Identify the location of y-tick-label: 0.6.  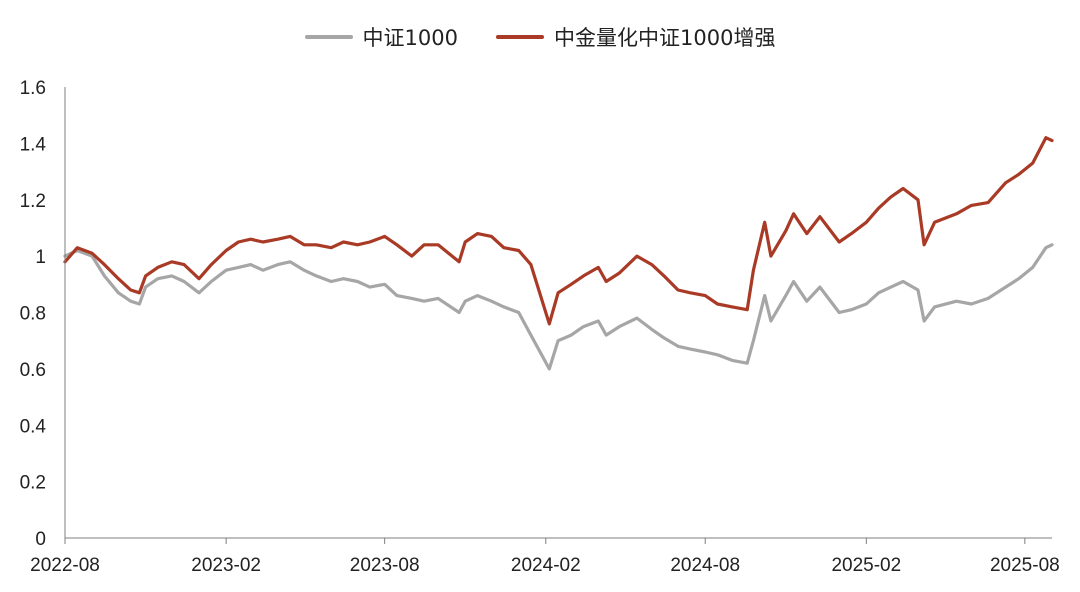
(33, 370).